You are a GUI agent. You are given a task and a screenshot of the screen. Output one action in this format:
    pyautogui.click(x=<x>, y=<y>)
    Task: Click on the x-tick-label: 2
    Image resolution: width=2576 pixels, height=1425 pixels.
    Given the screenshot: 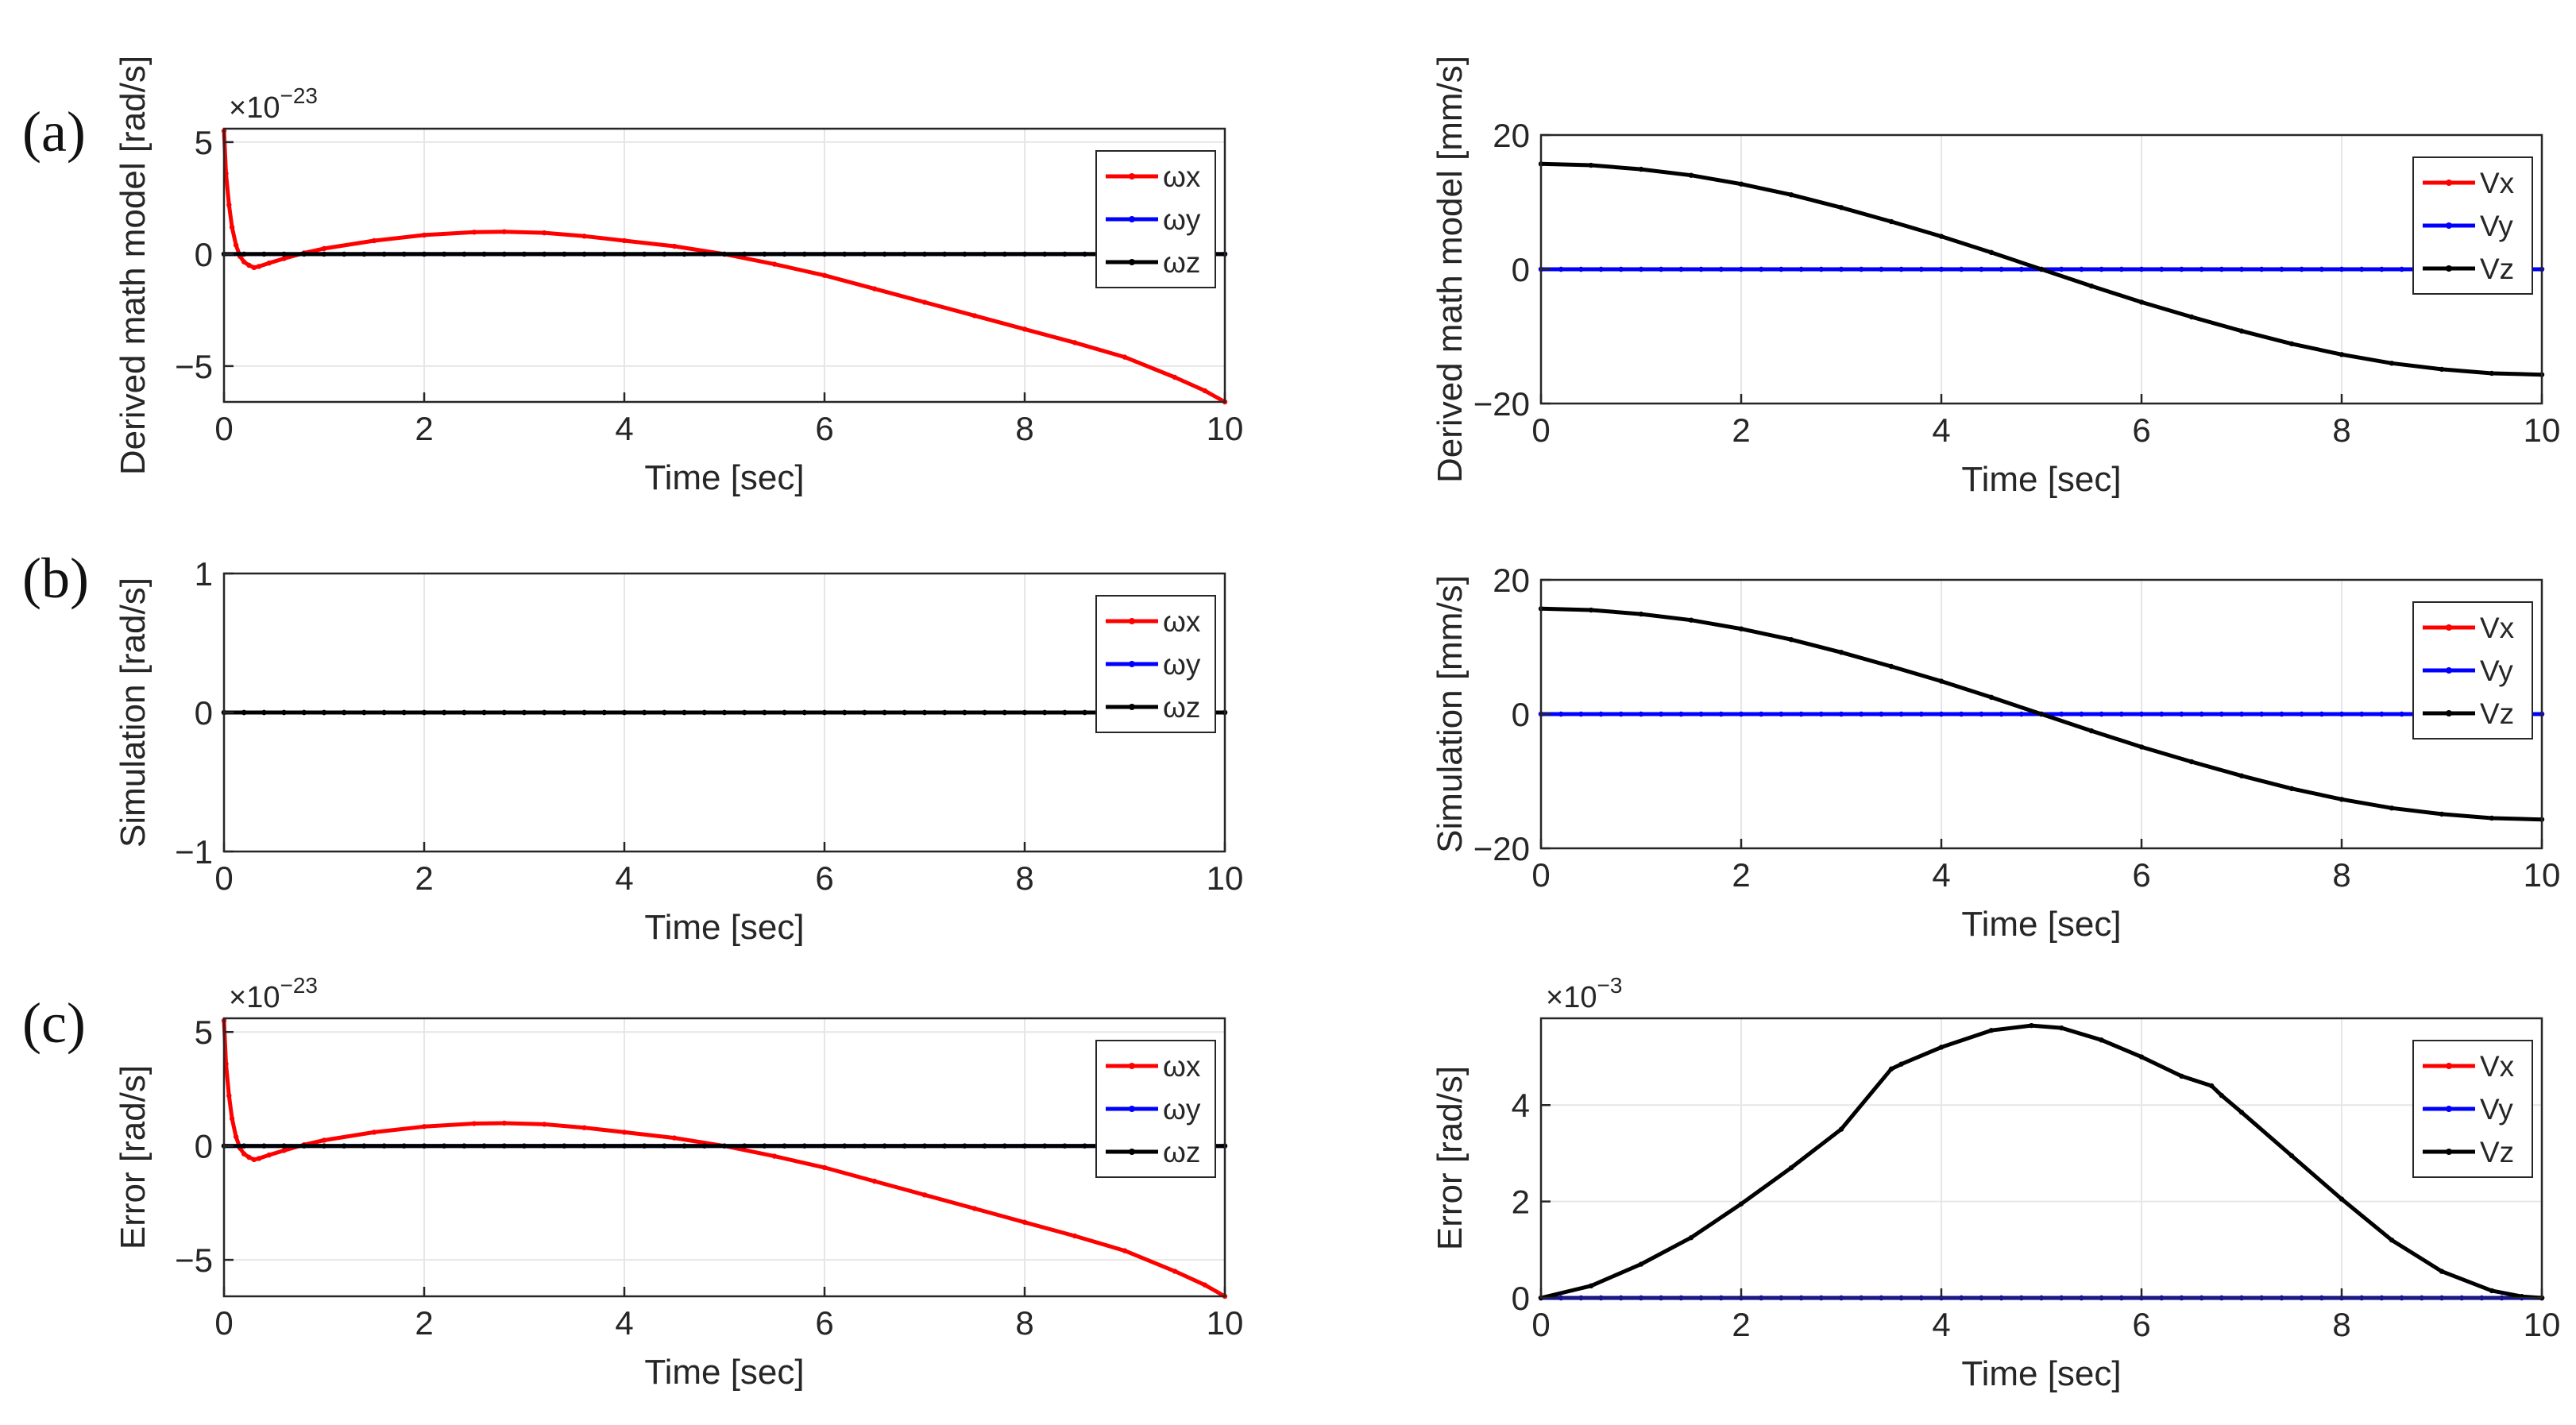 What is the action you would take?
    pyautogui.click(x=424, y=428)
    